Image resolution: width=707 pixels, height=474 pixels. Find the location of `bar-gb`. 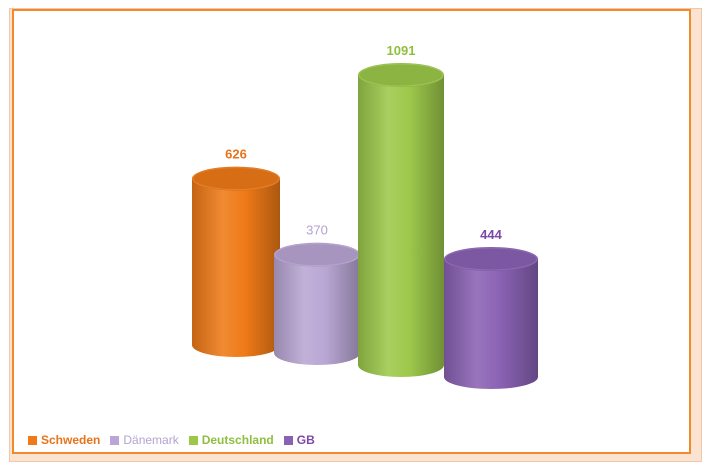

bar-gb is located at coordinates (491, 317).